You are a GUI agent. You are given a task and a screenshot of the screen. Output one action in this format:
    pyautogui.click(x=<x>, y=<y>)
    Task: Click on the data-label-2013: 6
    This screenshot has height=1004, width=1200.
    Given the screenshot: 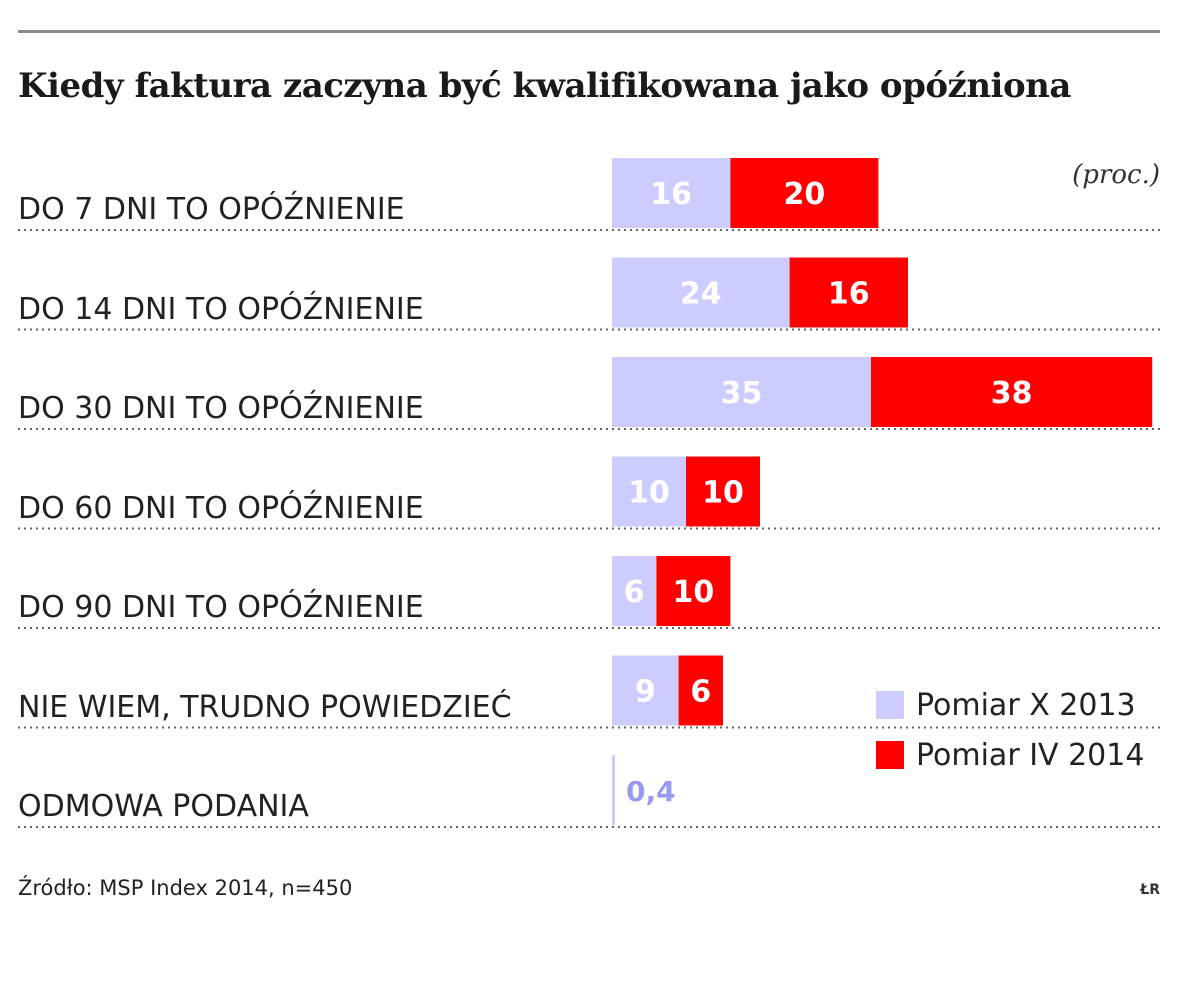 What is the action you would take?
    pyautogui.click(x=634, y=592)
    